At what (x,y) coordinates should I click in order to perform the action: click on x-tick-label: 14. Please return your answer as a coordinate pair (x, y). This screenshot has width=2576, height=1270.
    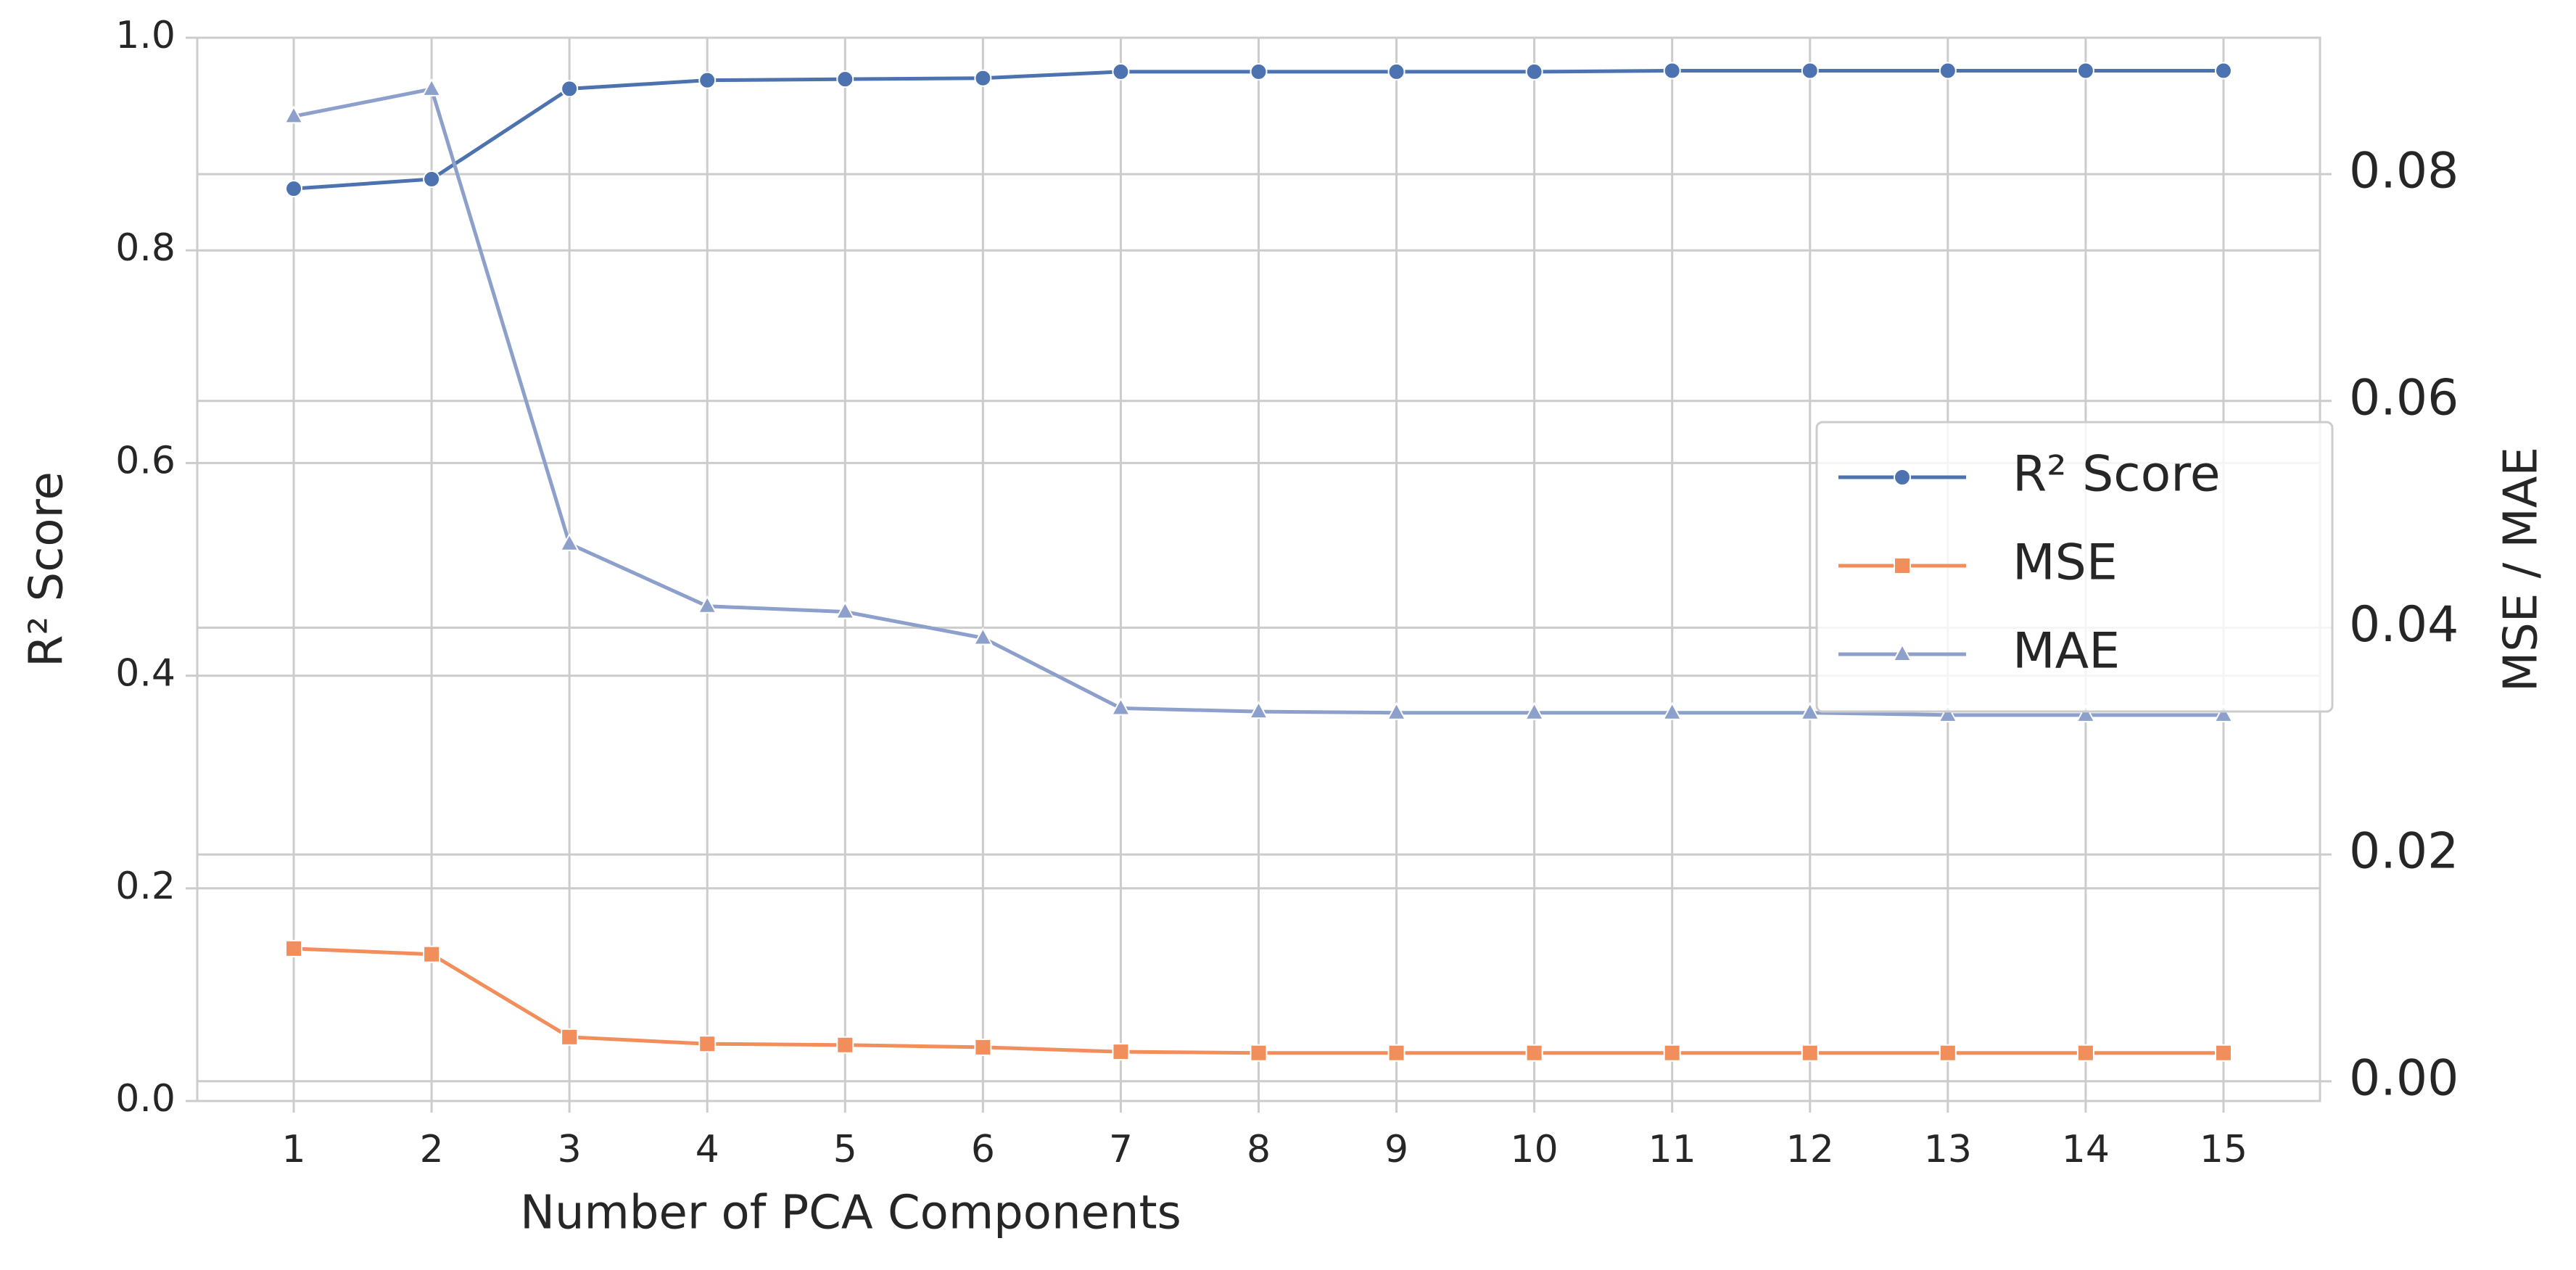
    Looking at the image, I should click on (2086, 1149).